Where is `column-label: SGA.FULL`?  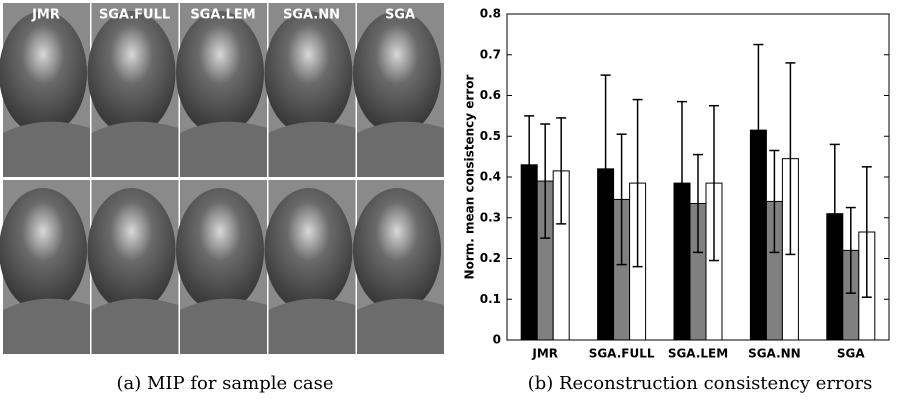
column-label: SGA.FULL is located at coordinates (134, 15).